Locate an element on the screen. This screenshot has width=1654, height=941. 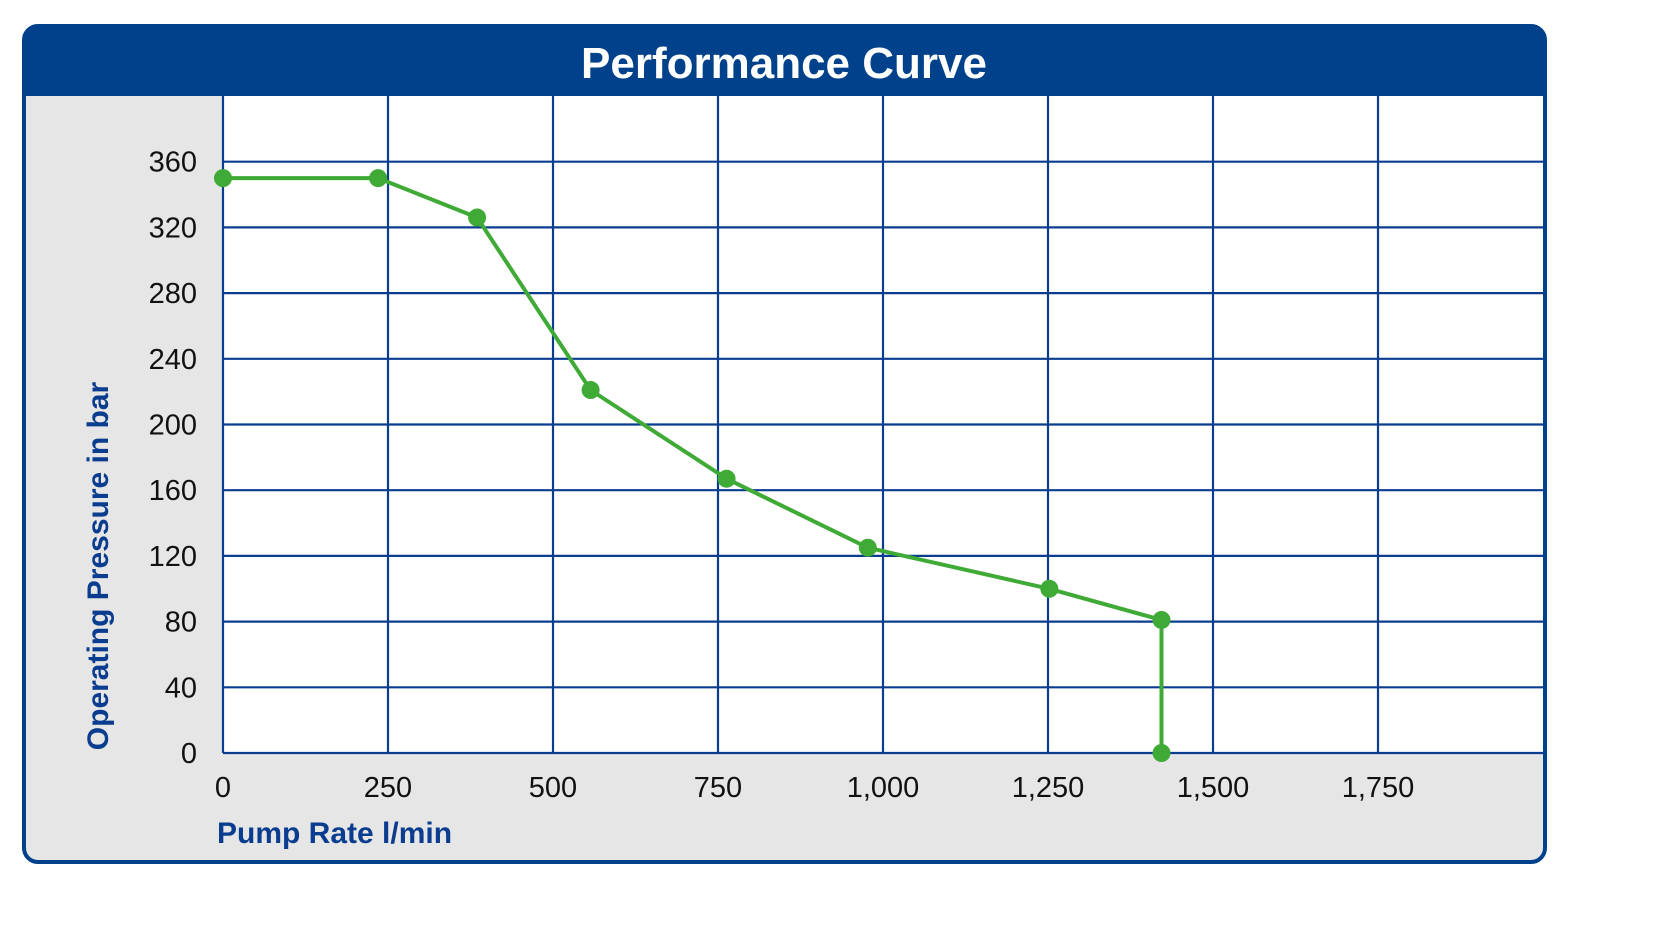
x-tick-label: 1,750 is located at coordinates (1378, 788).